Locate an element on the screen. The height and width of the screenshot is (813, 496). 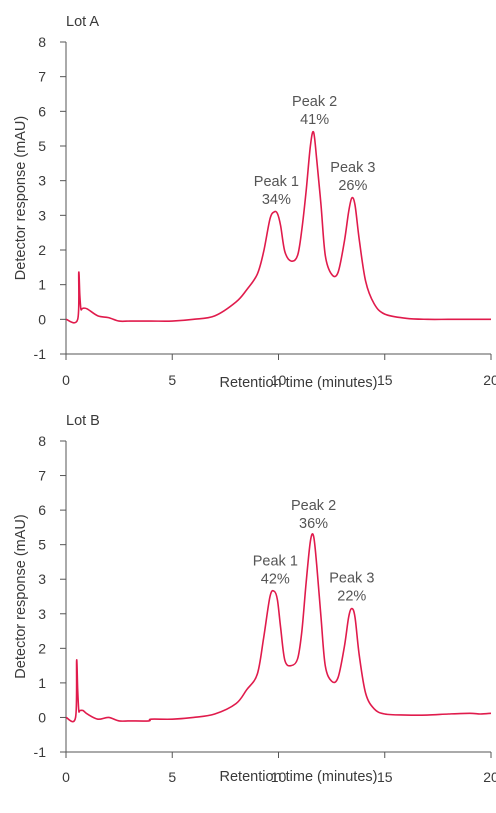
peak-annotation-2: Peak 2 41% is located at coordinates (314, 111).